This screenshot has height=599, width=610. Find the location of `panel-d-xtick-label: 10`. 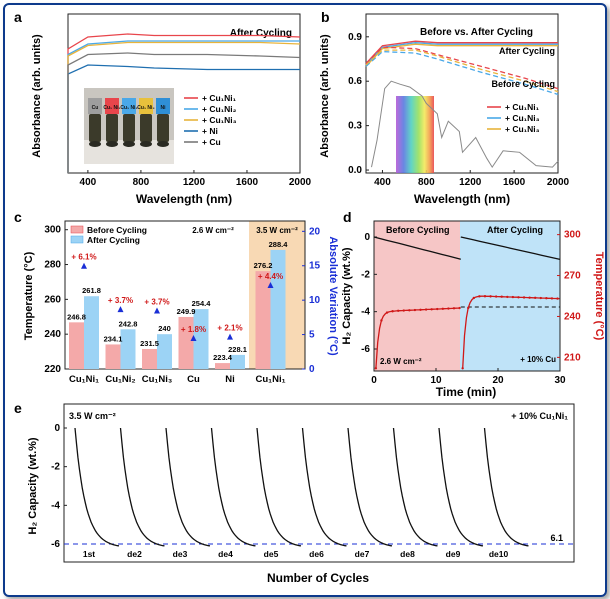

panel-d-xtick-label: 10 is located at coordinates (436, 380).